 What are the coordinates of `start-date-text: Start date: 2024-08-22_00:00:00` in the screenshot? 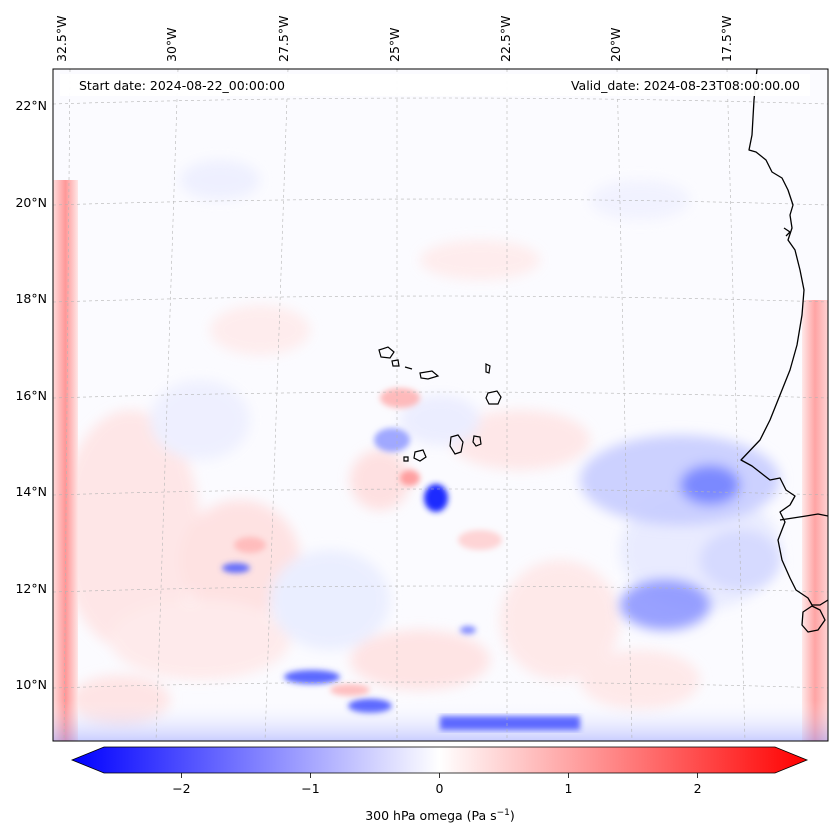 It's located at (182, 85).